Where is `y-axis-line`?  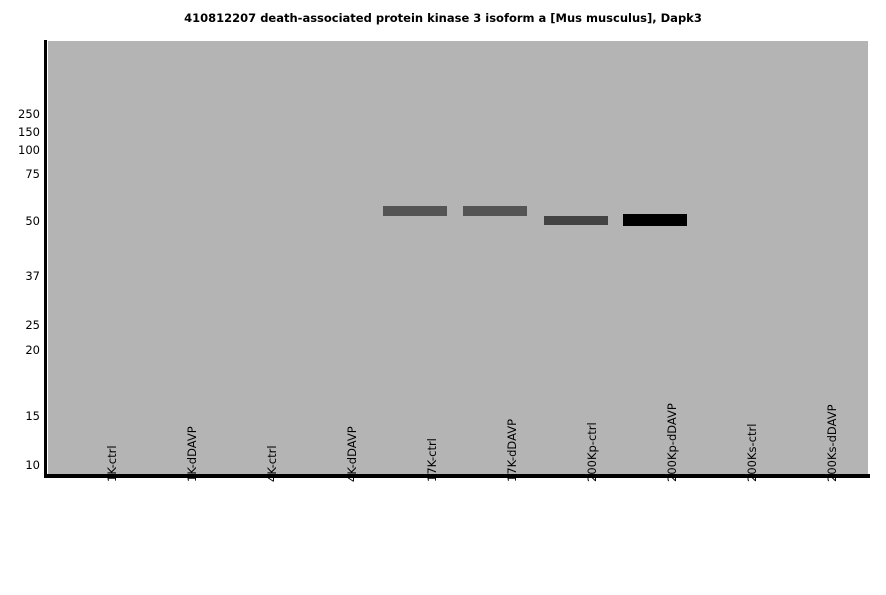
y-axis-line is located at coordinates (45, 258).